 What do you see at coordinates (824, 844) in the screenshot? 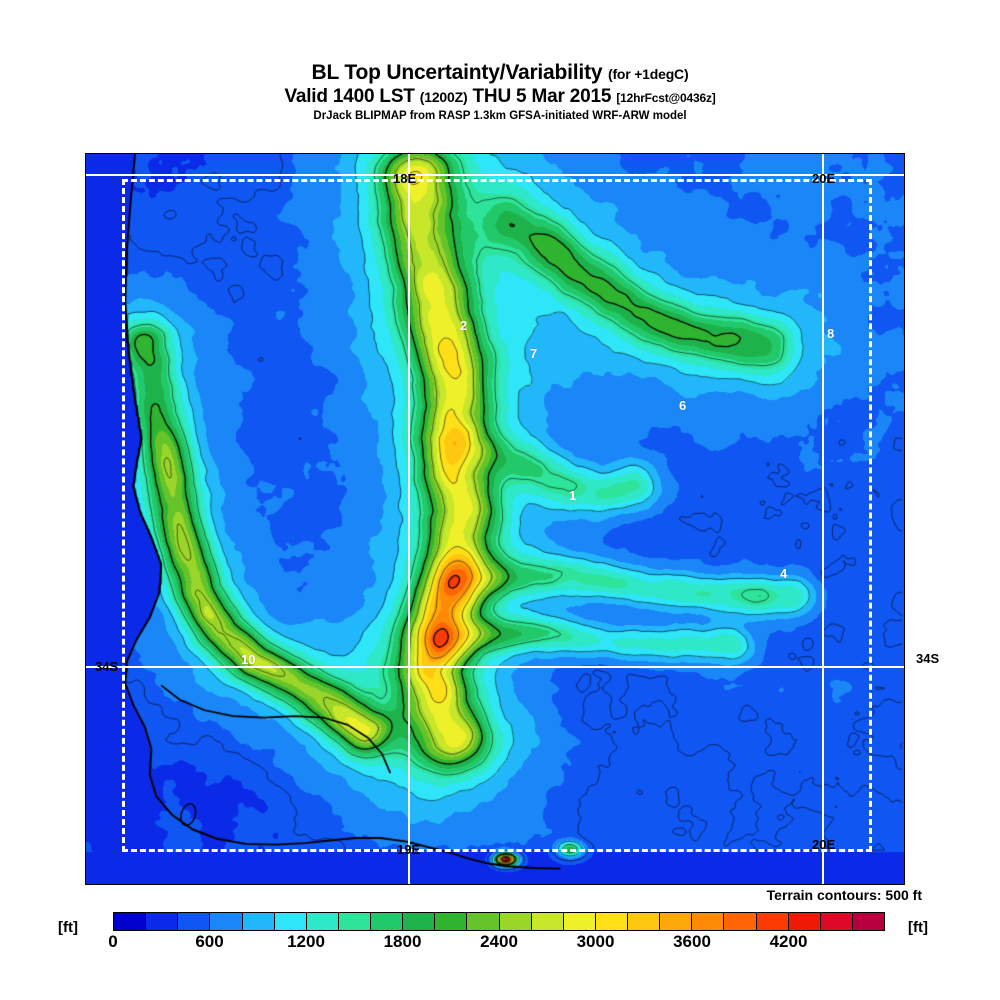
I see `grid-label-20e-bottom: 20E` at bounding box center [824, 844].